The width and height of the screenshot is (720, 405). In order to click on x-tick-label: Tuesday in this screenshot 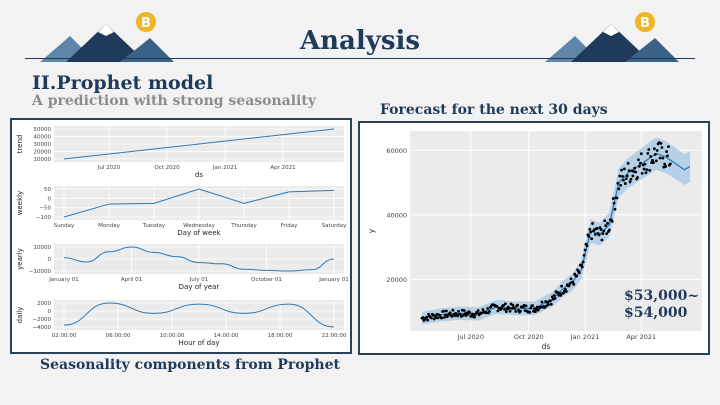, I will do `click(154, 226)`.